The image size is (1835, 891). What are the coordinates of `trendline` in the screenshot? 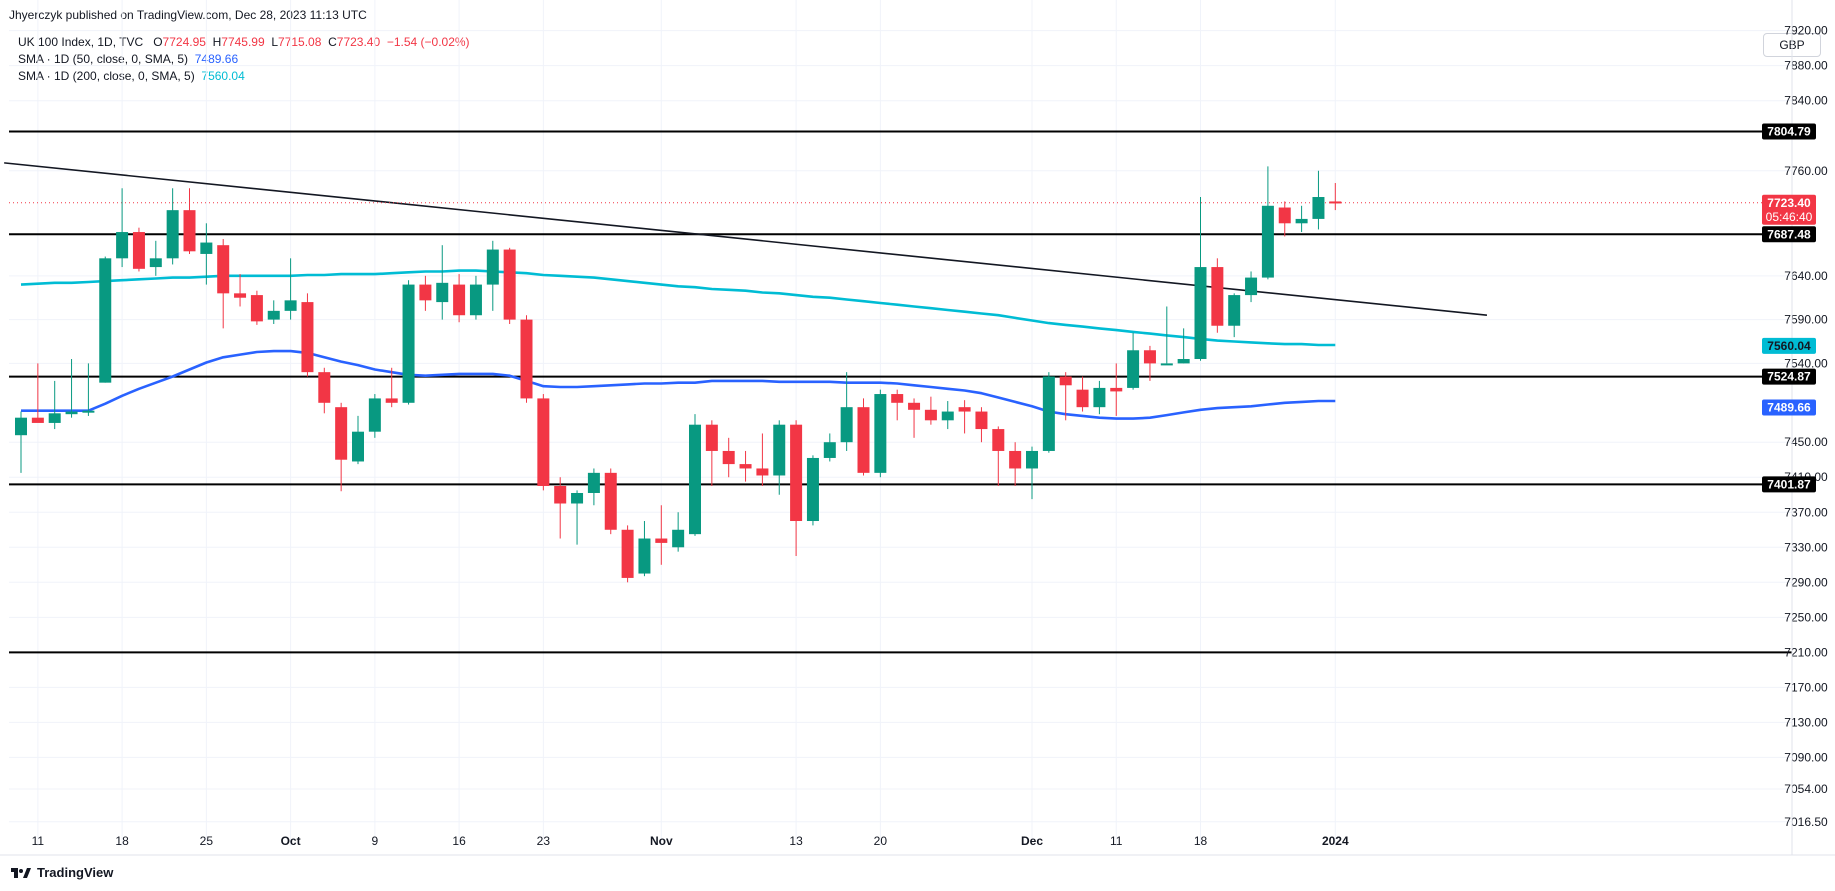 It's located at (746, 239).